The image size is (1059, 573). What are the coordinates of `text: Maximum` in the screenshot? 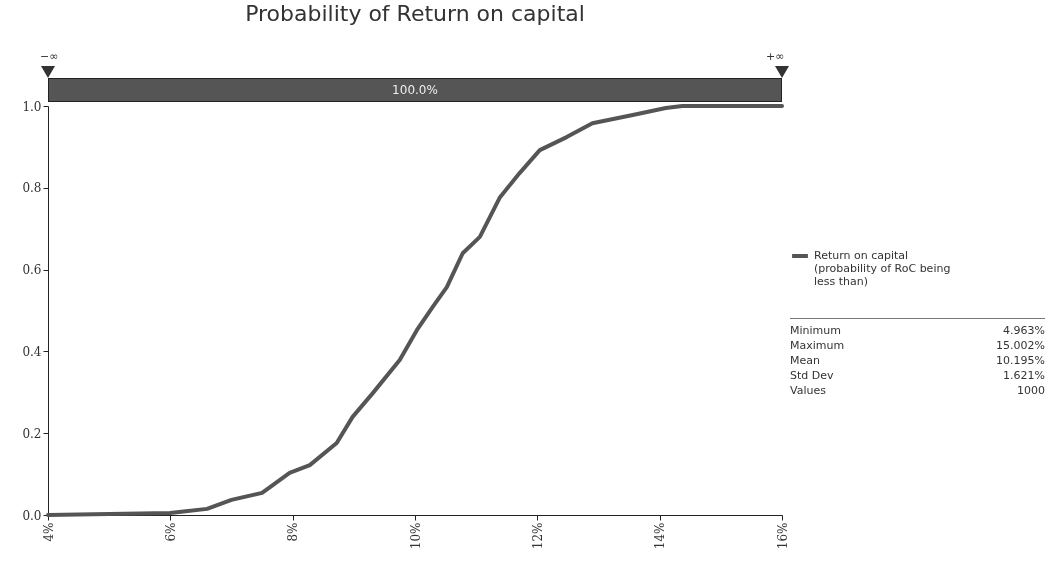 It's located at (817, 345).